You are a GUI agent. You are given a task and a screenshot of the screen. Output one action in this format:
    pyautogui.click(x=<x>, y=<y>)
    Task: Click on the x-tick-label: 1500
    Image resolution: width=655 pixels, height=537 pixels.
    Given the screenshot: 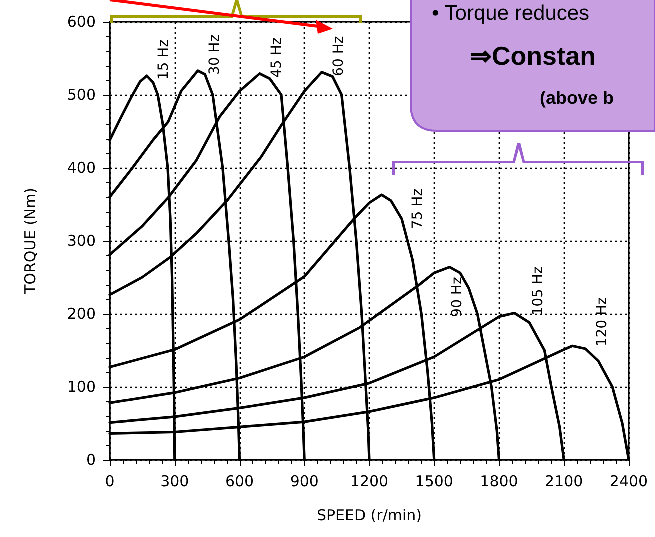 What is the action you would take?
    pyautogui.click(x=434, y=481)
    